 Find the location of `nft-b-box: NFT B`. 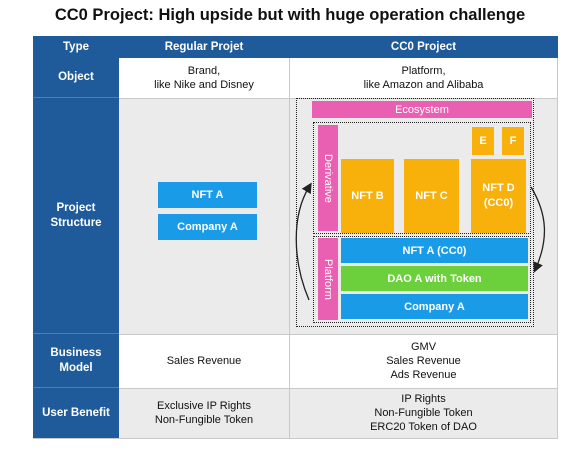

nft-b-box: NFT B is located at coordinates (367, 196).